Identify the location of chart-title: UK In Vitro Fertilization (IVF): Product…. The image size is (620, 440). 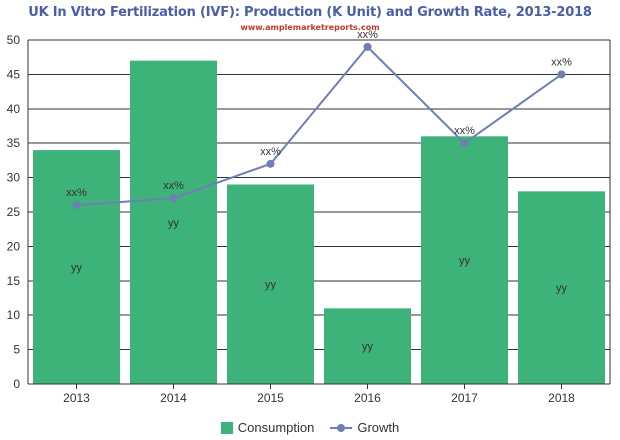
(310, 12).